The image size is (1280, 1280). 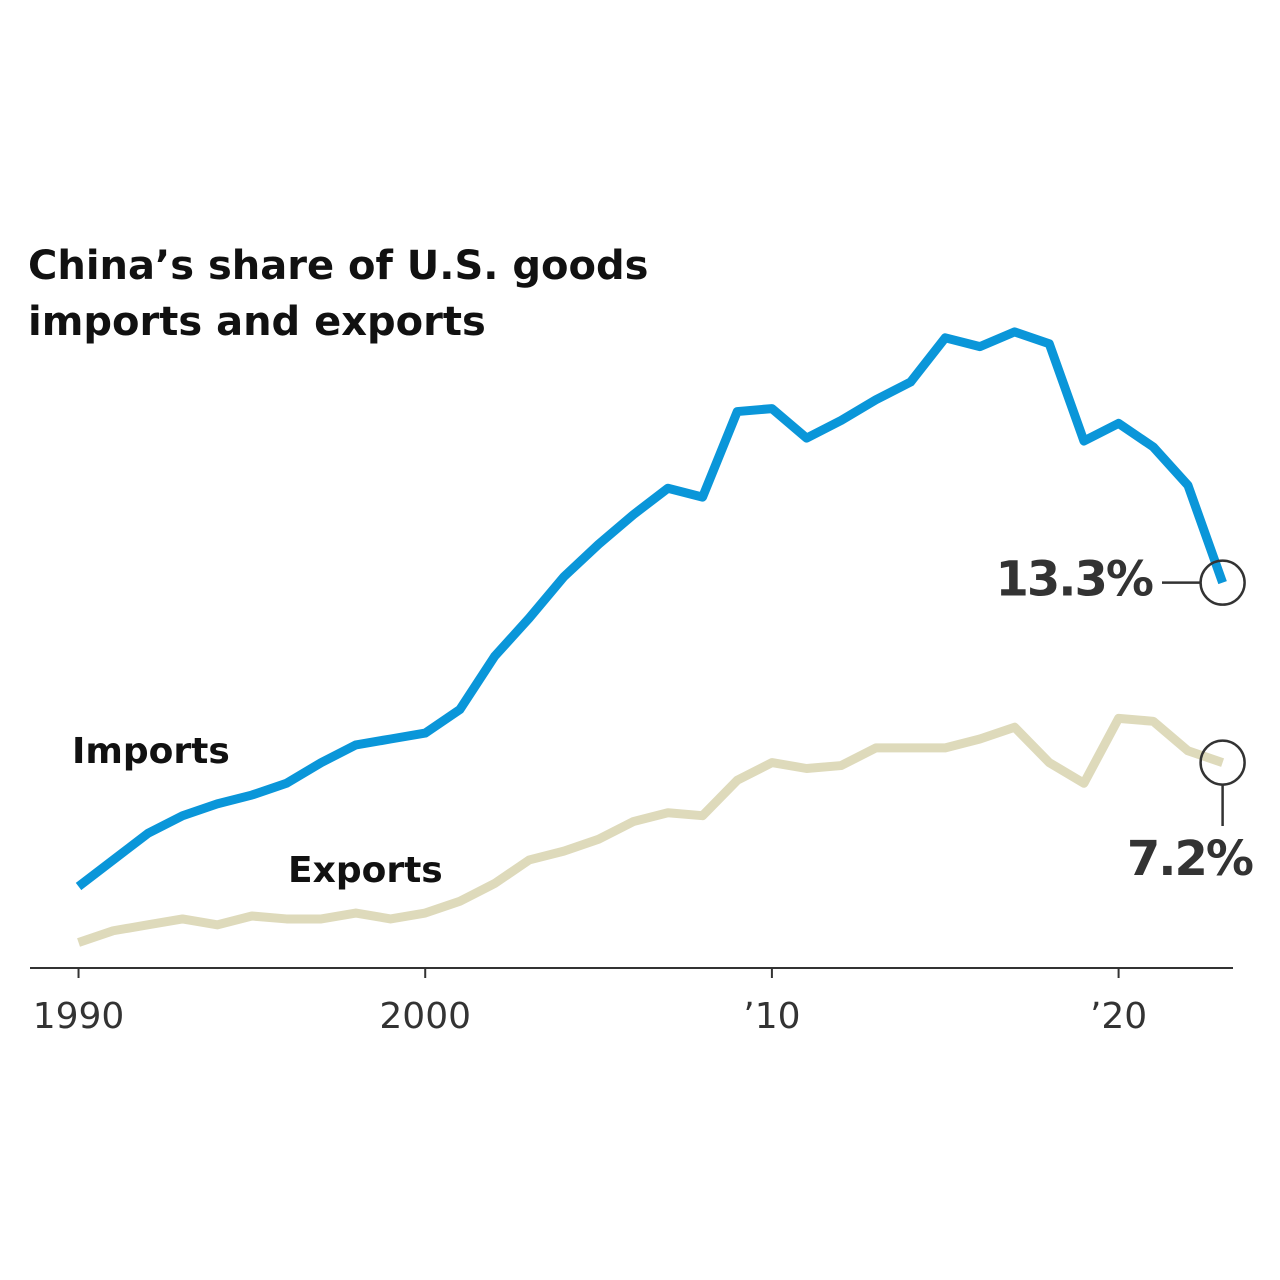 What do you see at coordinates (1073, 580) in the screenshot?
I see `annotation: 13.3%` at bounding box center [1073, 580].